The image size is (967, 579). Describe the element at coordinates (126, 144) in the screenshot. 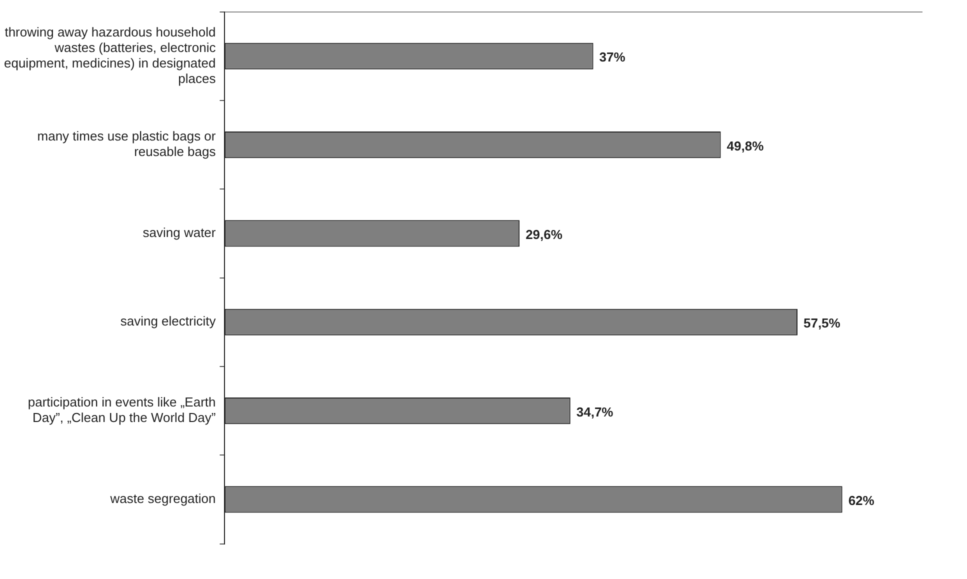

I see `y-tick-label: many times use plastic bags or reusable bags` at that location.